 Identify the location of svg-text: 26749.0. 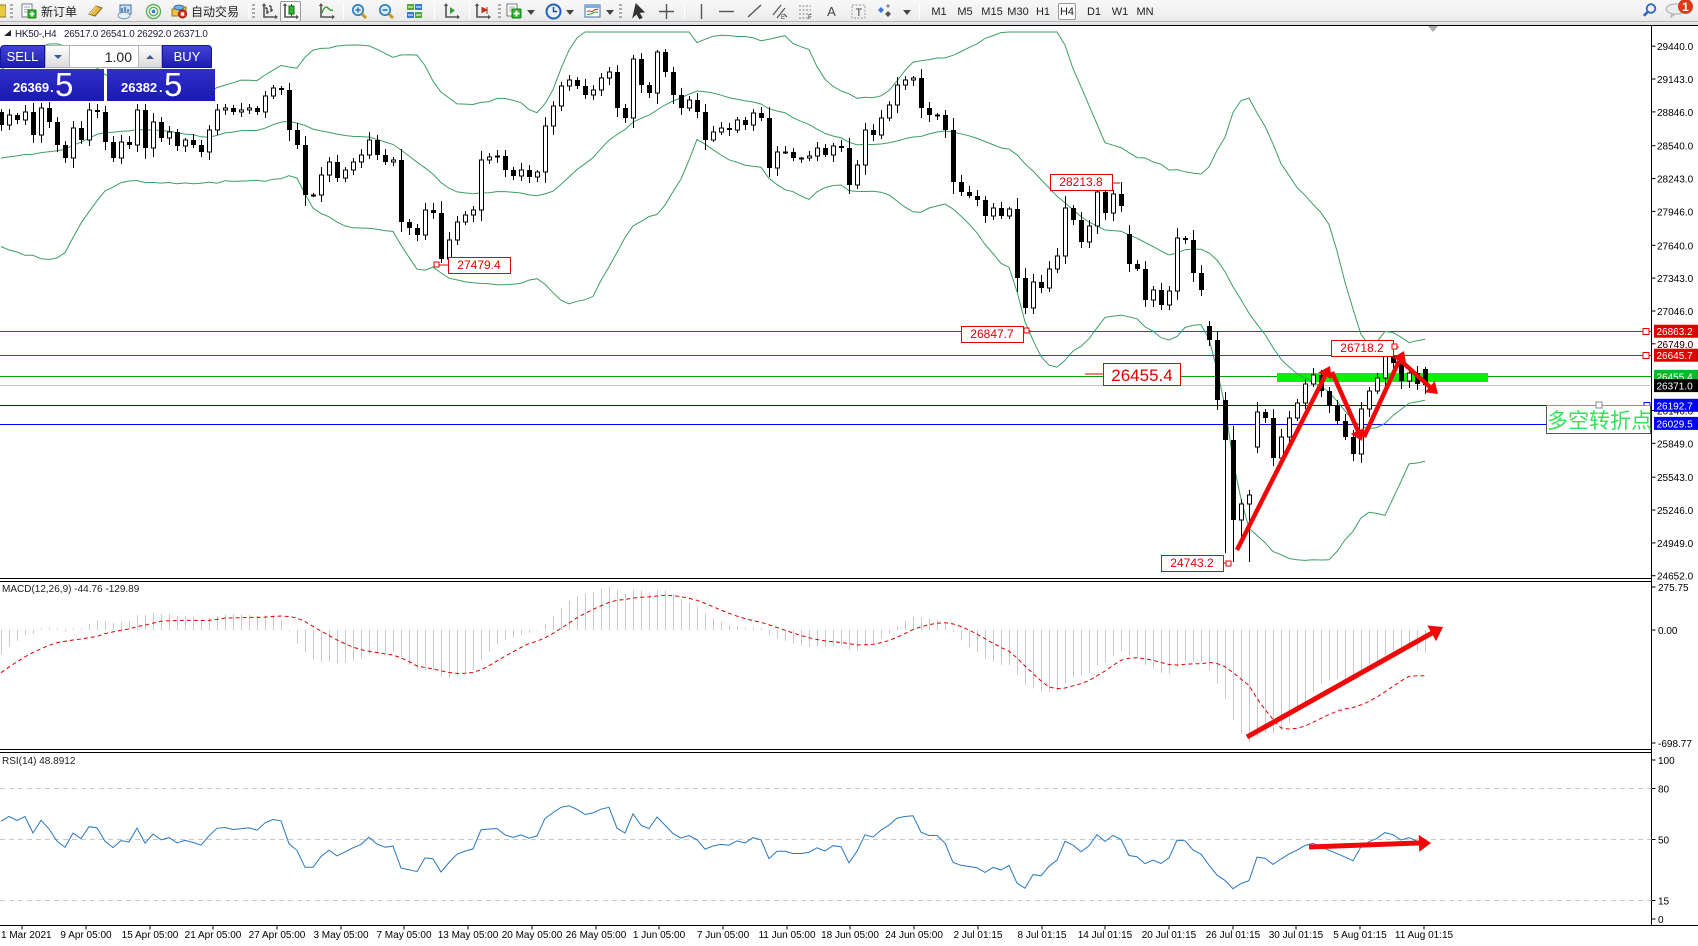
(1675, 345).